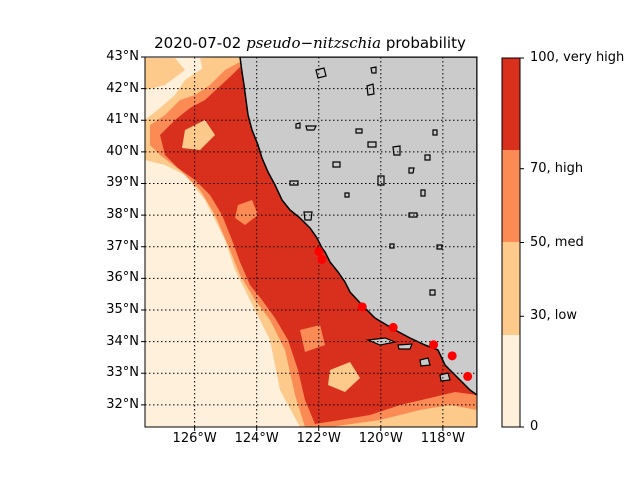  I want to click on colorbar-segment-low, so click(511, 381).